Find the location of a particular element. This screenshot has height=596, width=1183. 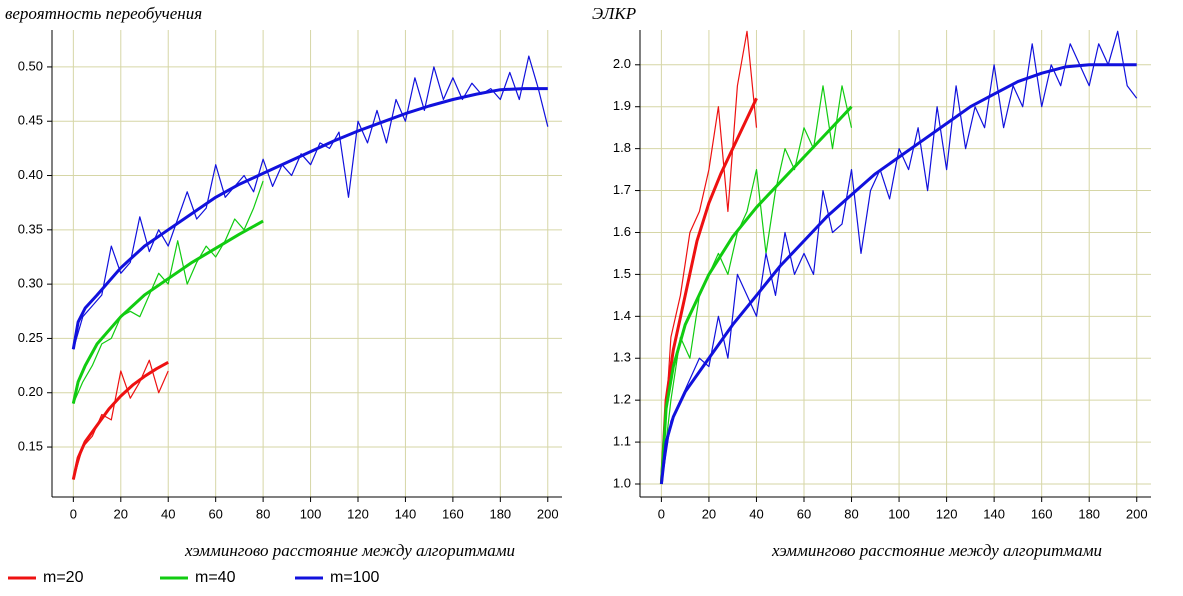

y-tick-label: 0.30 is located at coordinates (30, 283).